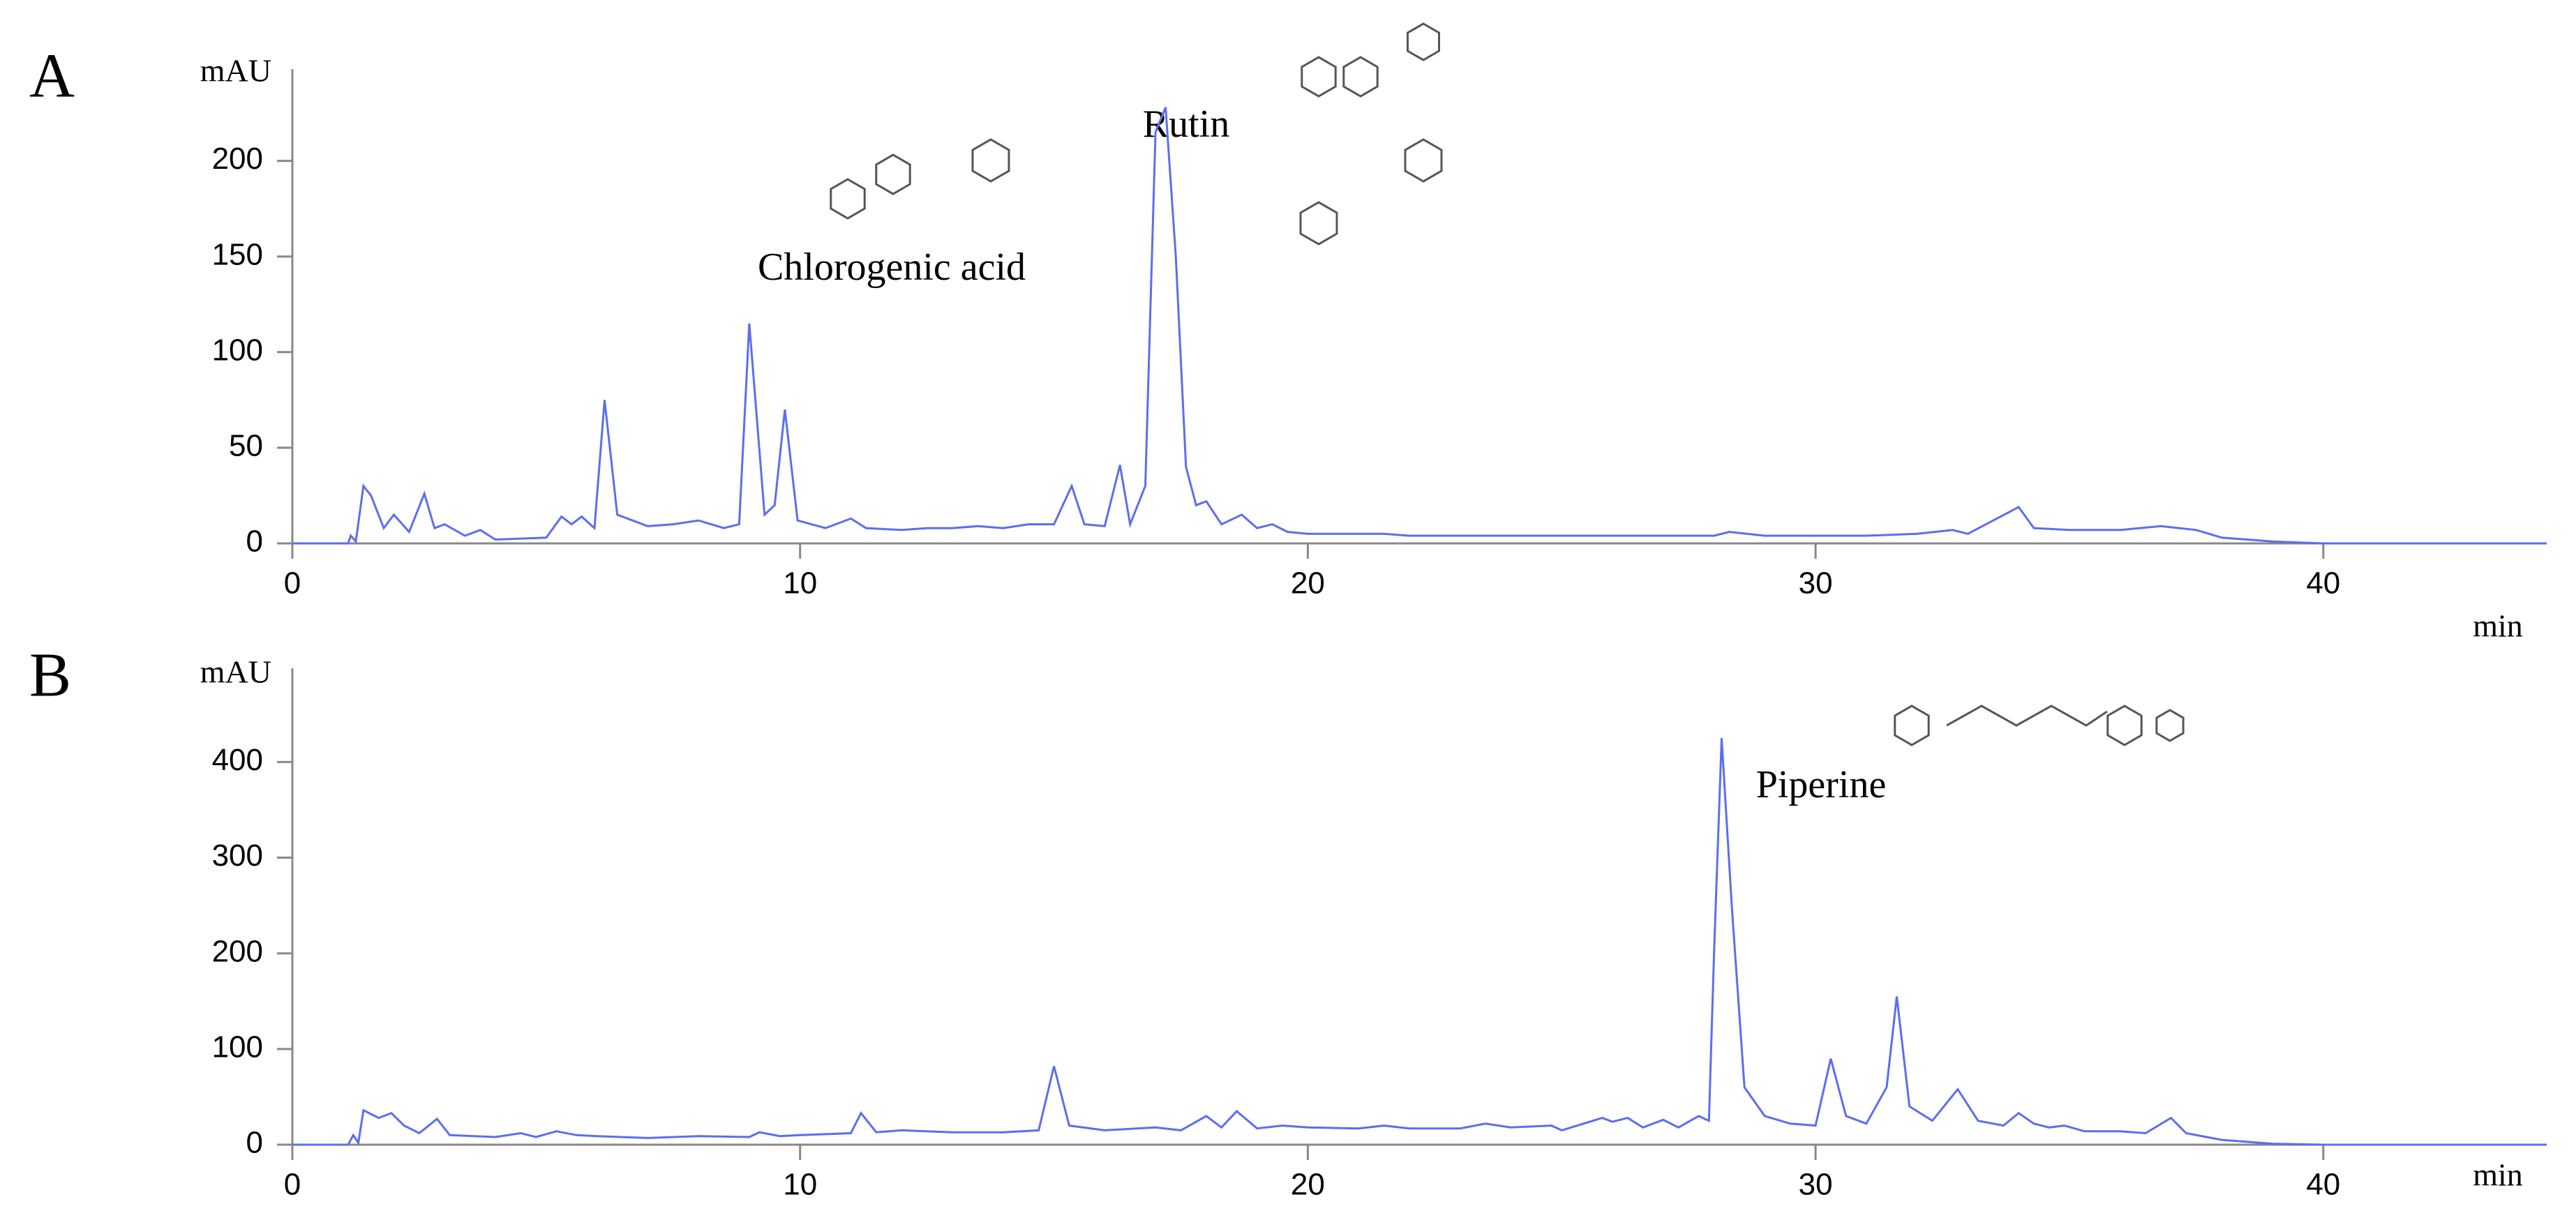 This screenshot has width=2576, height=1227. What do you see at coordinates (1821, 784) in the screenshot?
I see `peak-annotation: Piperine` at bounding box center [1821, 784].